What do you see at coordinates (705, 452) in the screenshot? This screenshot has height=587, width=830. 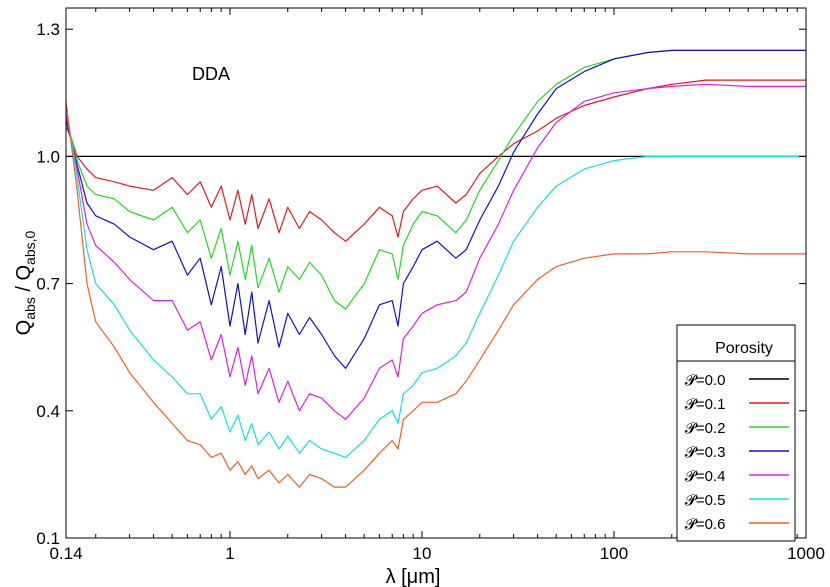 I see `legend-label-3: 𝓟=0.3` at bounding box center [705, 452].